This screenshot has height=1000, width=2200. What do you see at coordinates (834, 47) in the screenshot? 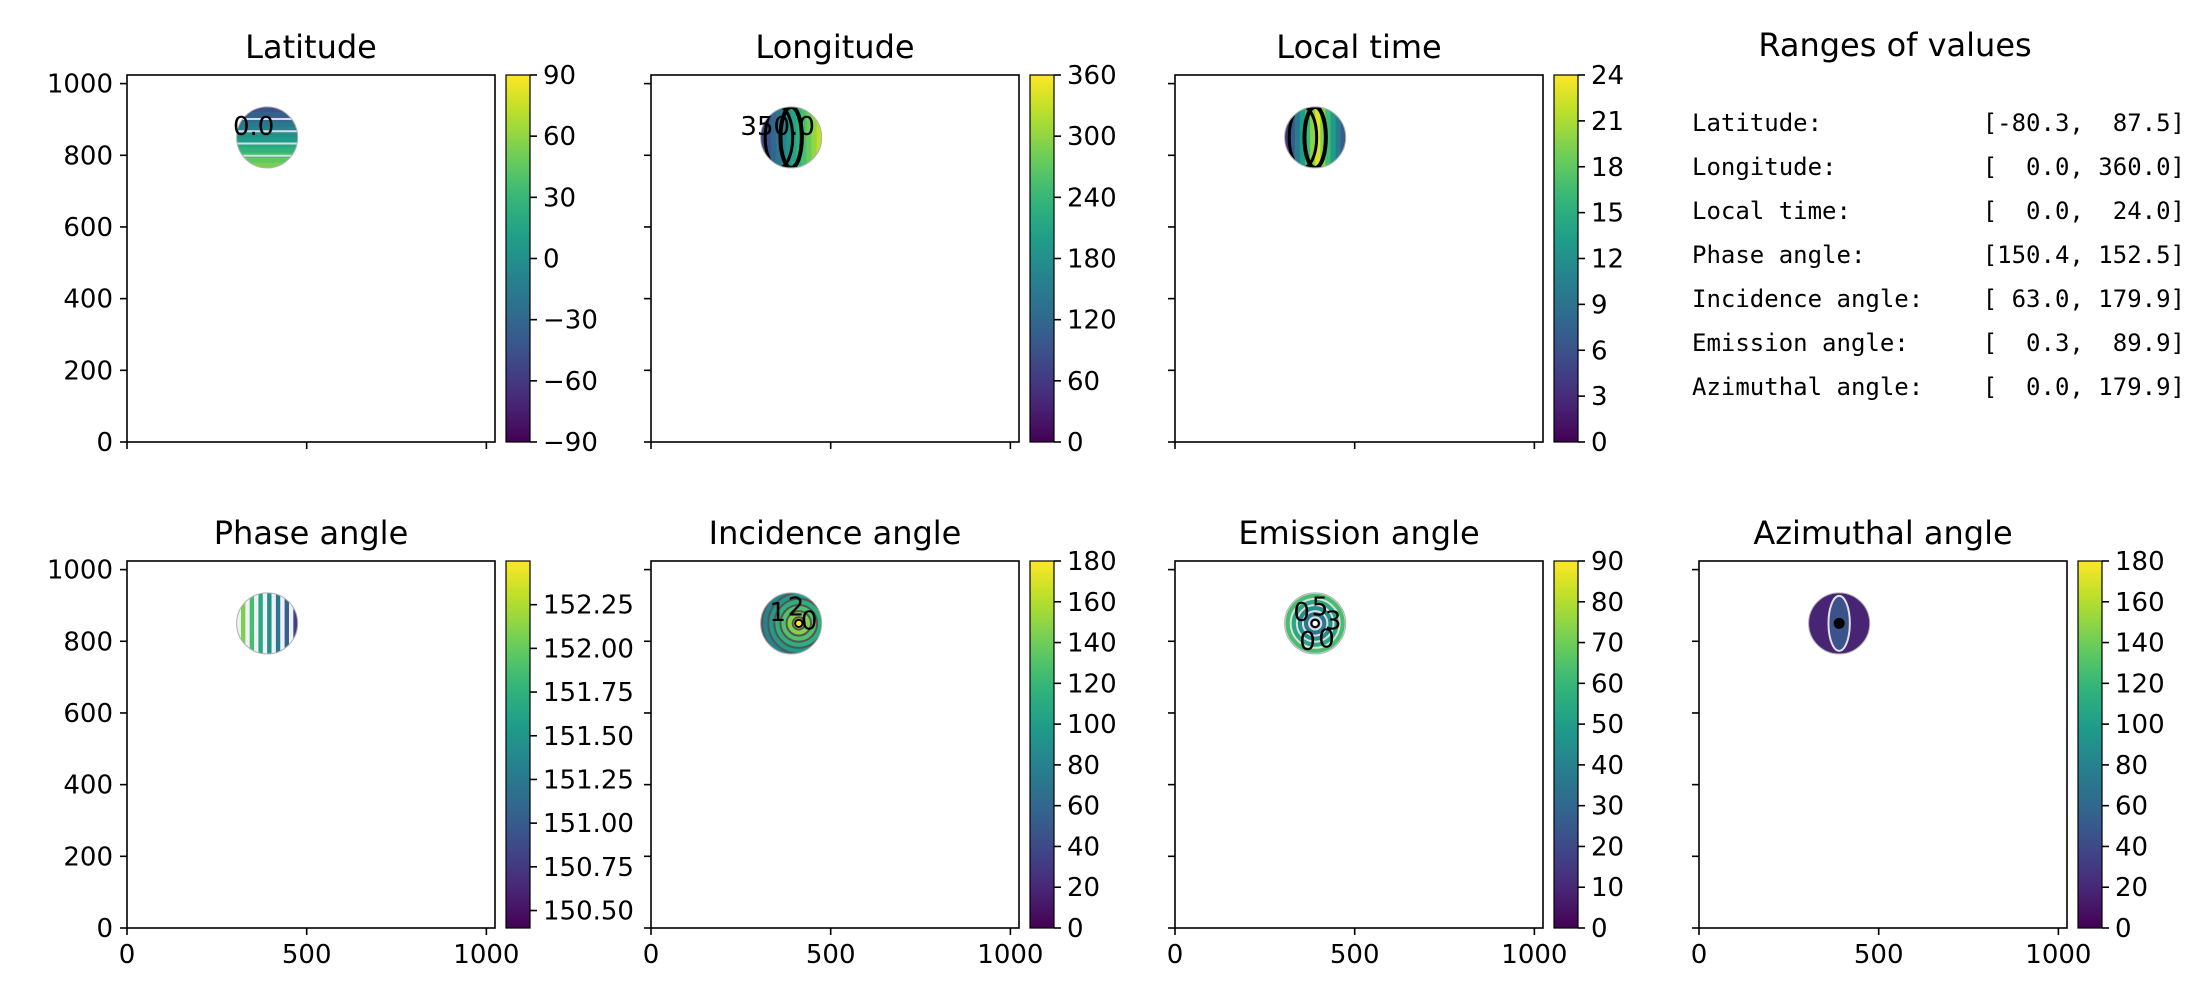
I see `panel-title: Longitude` at bounding box center [834, 47].